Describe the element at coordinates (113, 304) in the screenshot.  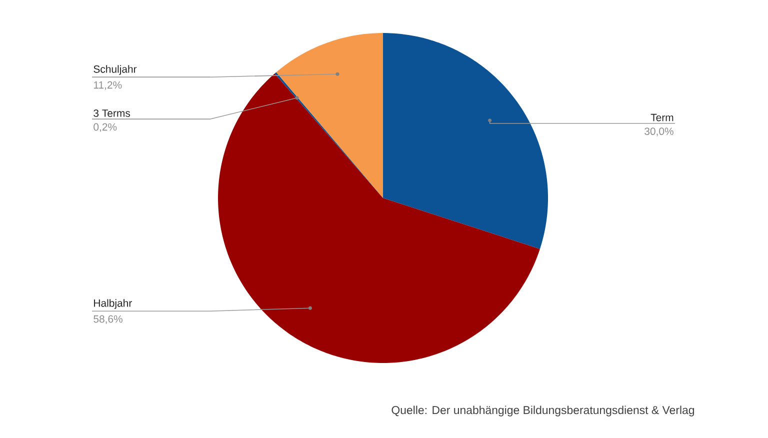
I see `slice-label: Halbjahr` at that location.